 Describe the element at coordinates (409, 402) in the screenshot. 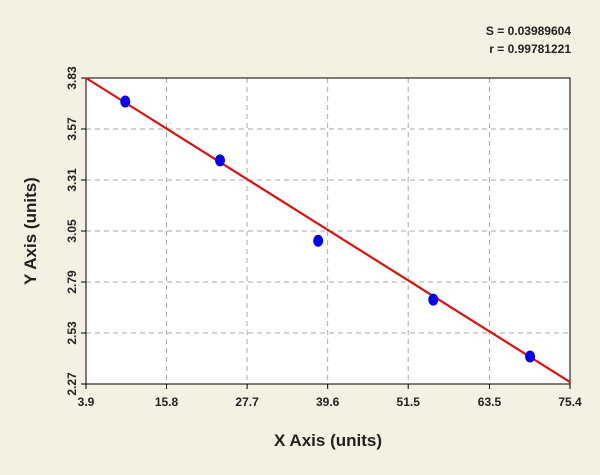

I see `x-tick-label: 51.5` at that location.